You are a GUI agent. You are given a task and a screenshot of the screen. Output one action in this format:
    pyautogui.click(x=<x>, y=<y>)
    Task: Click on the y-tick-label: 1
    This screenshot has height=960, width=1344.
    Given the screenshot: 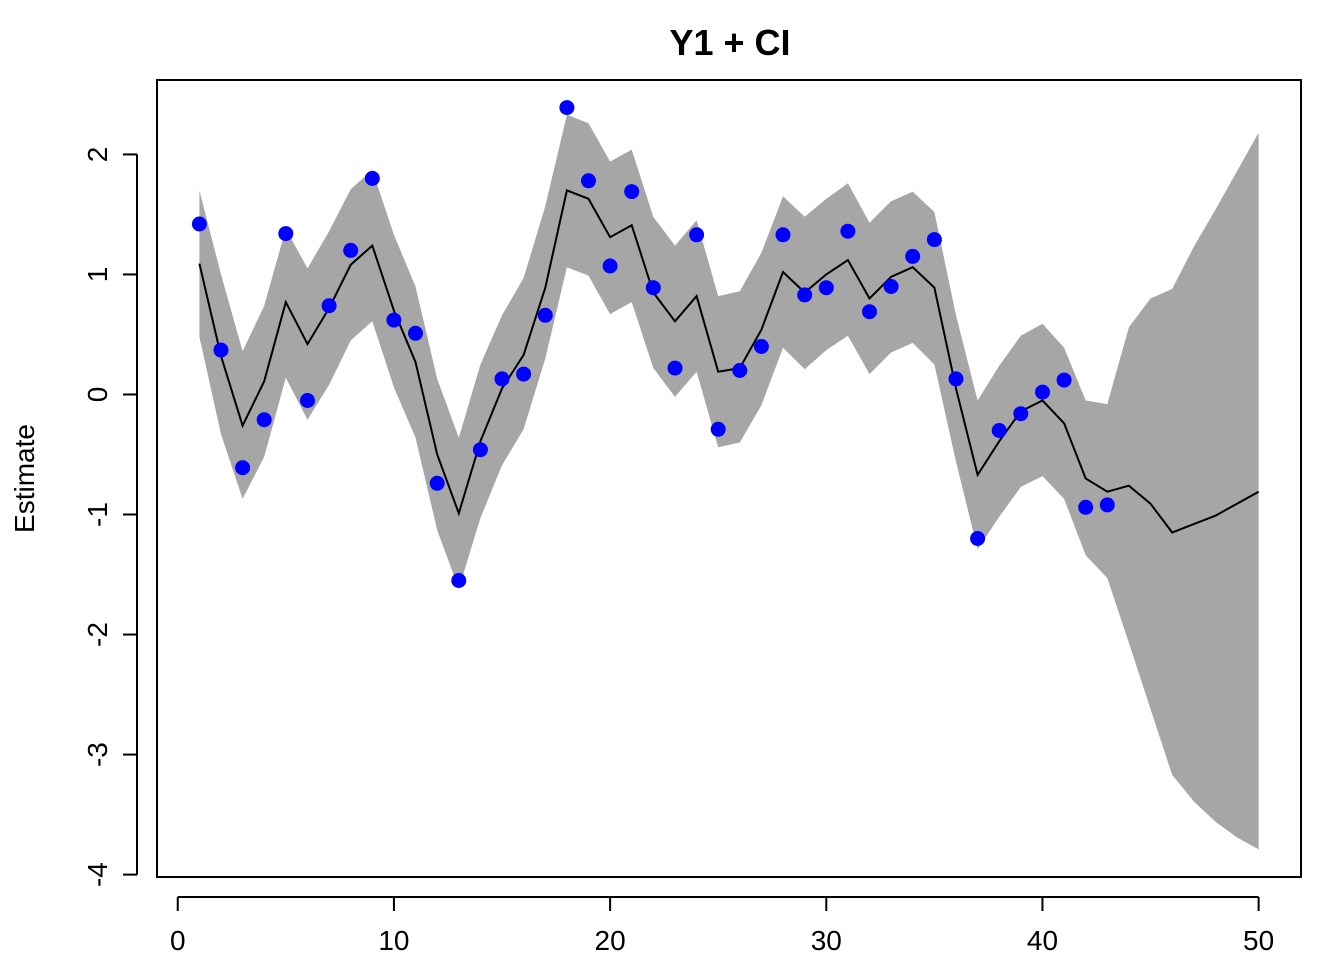 What is the action you would take?
    pyautogui.click(x=97, y=275)
    